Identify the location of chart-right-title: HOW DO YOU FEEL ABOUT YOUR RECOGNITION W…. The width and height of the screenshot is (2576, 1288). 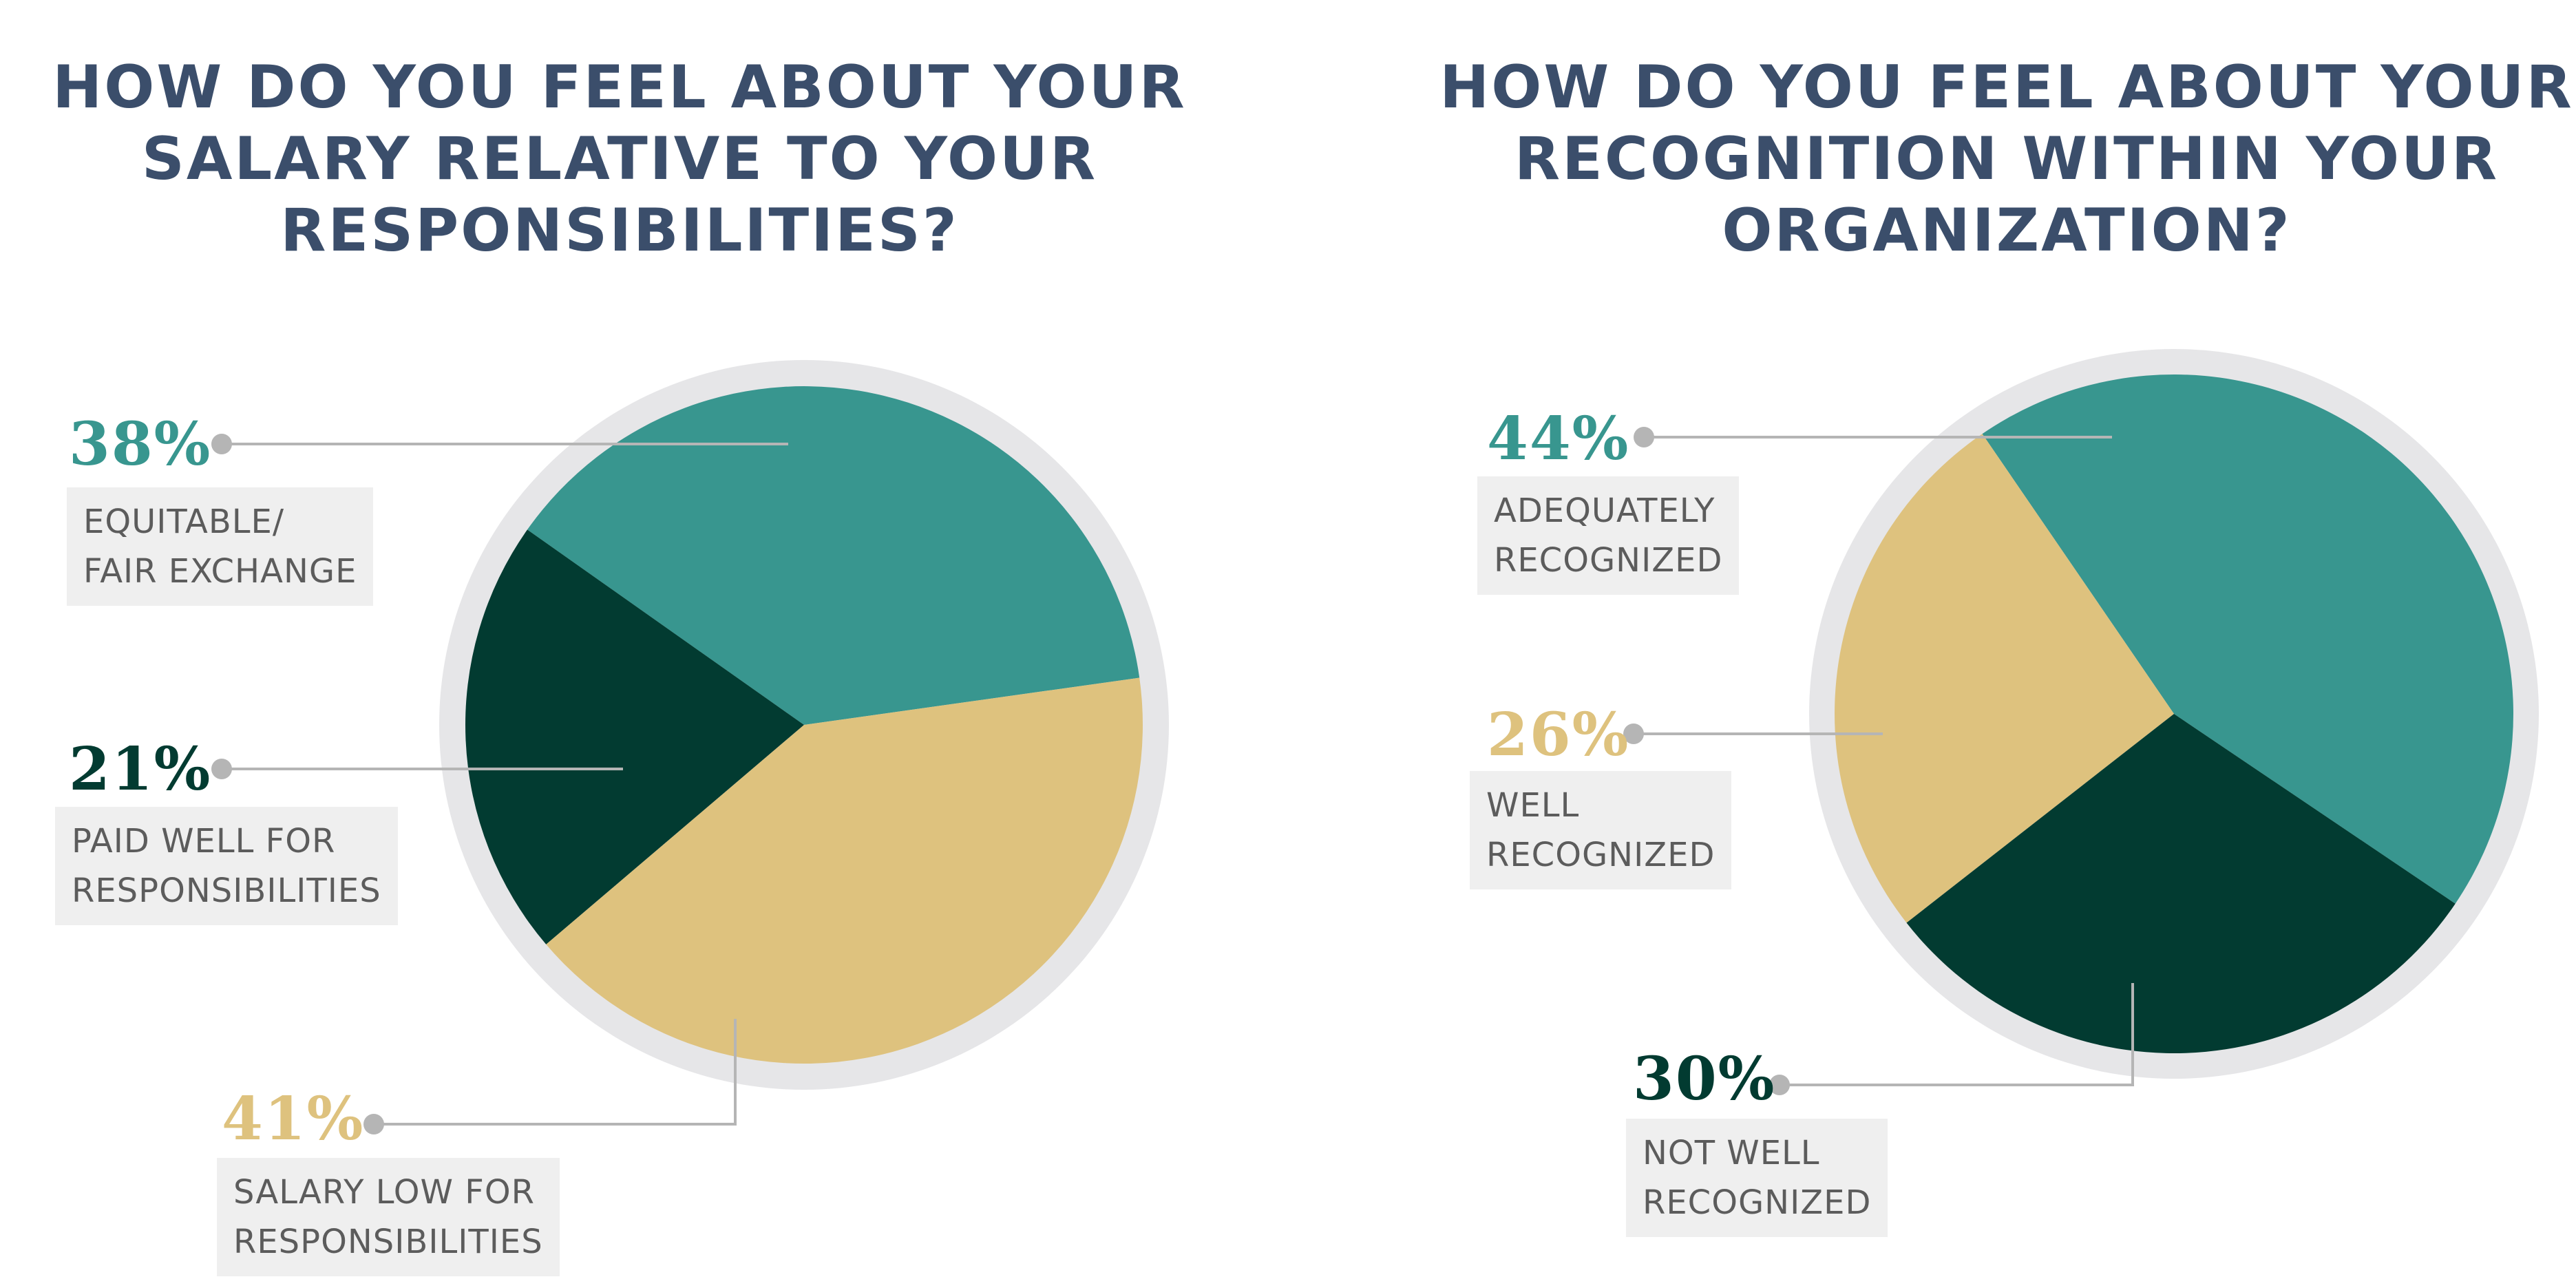
(1999, 159).